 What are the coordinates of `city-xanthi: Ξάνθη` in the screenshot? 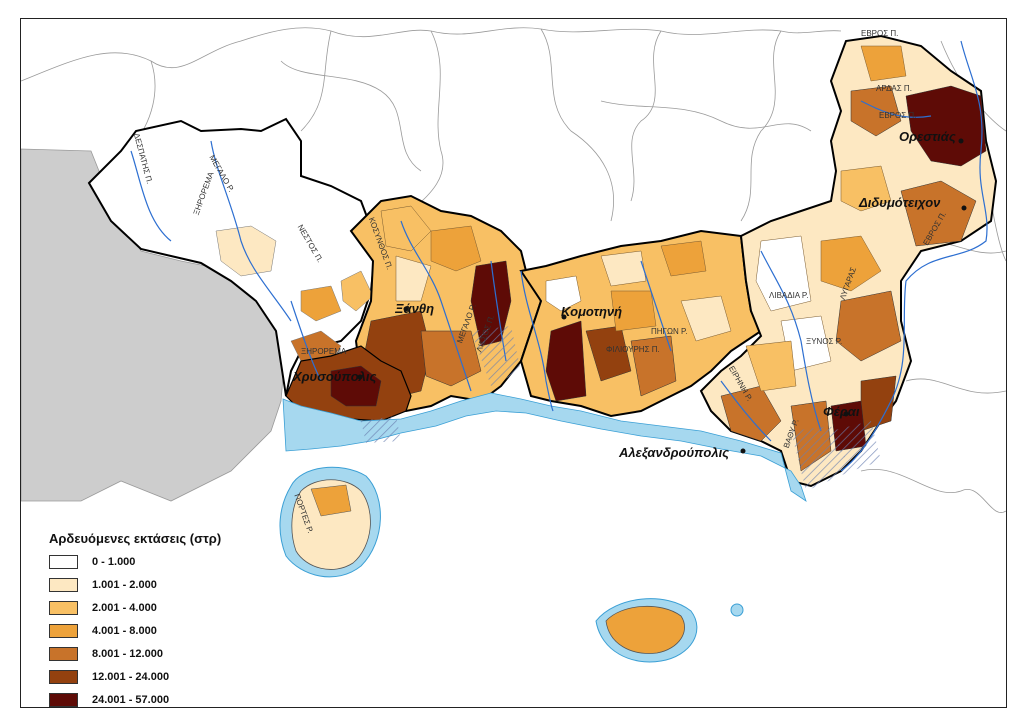 It's located at (415, 308).